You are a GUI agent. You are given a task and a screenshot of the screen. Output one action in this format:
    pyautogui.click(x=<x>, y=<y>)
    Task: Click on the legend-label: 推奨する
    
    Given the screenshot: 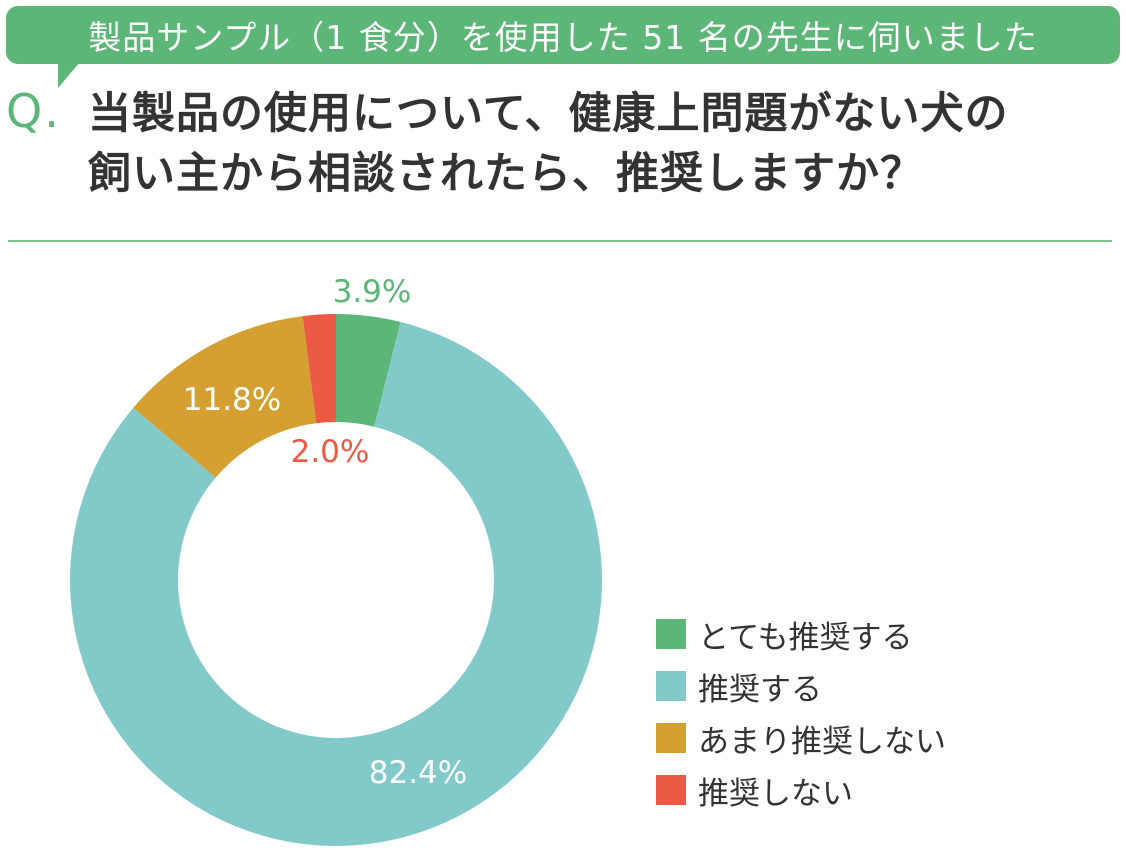 What is the action you would take?
    pyautogui.click(x=760, y=689)
    